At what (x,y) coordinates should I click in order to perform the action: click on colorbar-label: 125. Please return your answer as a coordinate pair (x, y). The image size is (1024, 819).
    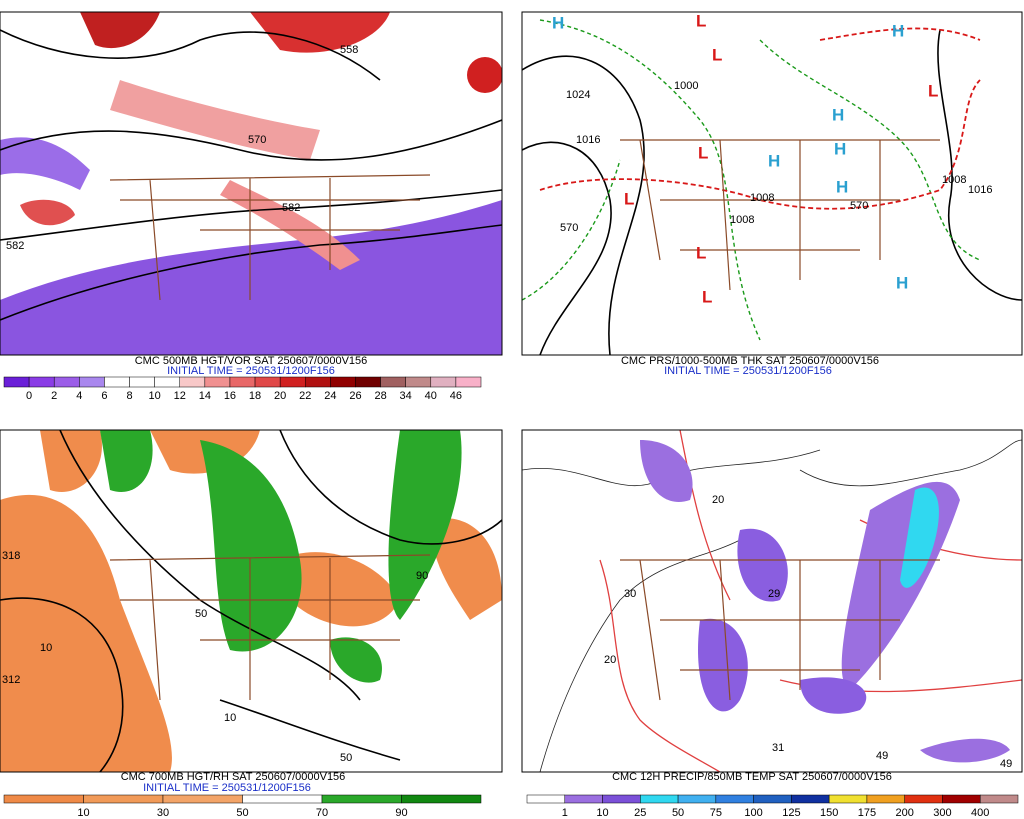
    Looking at the image, I should click on (791, 813).